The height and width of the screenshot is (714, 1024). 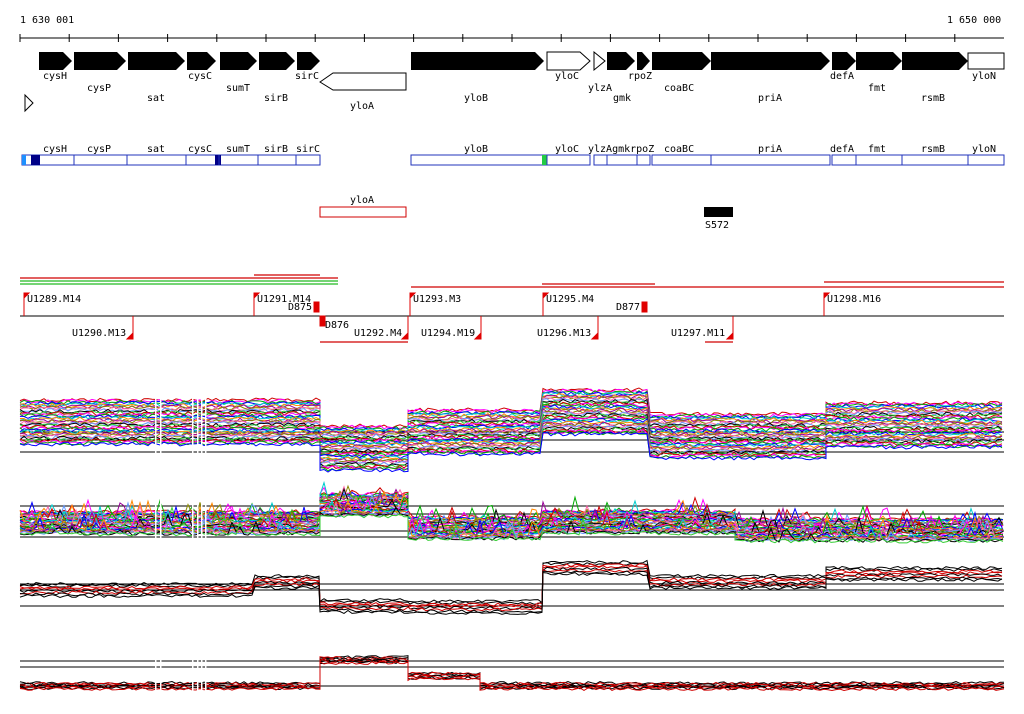 What do you see at coordinates (29, 103) in the screenshot?
I see `reverse-marker-icon` at bounding box center [29, 103].